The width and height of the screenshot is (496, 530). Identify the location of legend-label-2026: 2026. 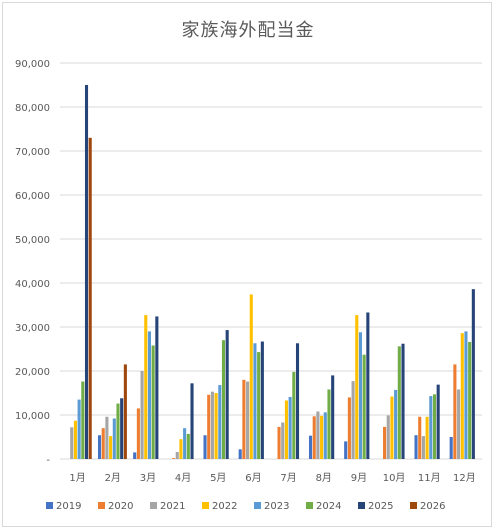
(432, 506).